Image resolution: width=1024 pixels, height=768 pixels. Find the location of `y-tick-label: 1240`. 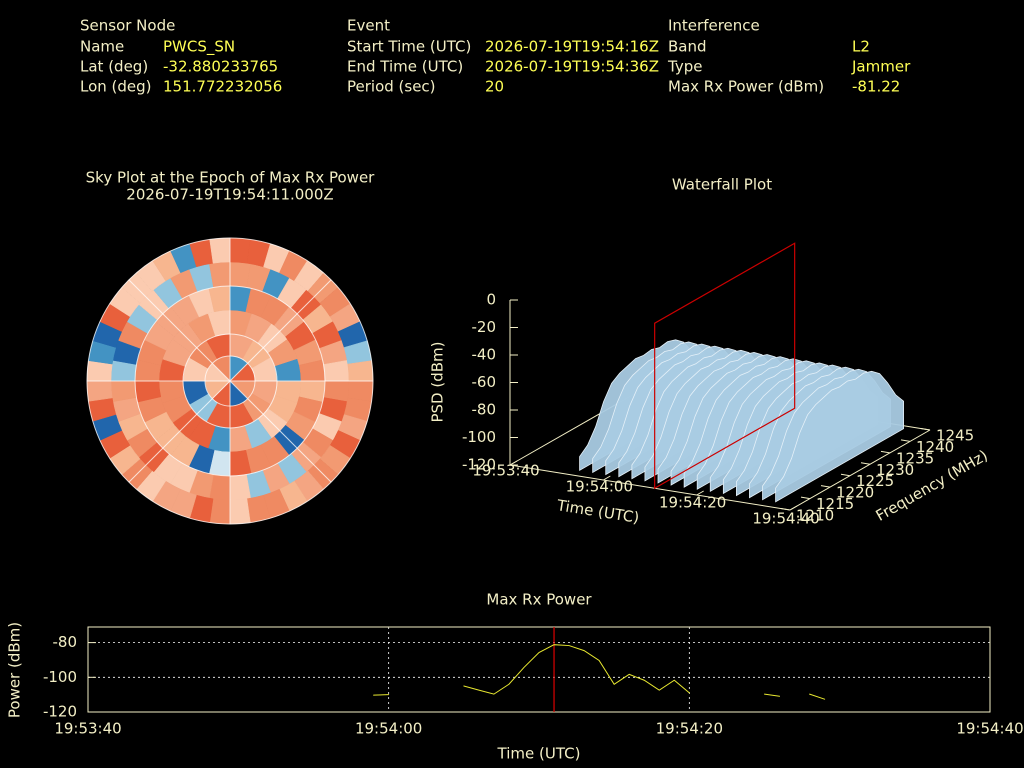

y-tick-label: 1240 is located at coordinates (935, 447).